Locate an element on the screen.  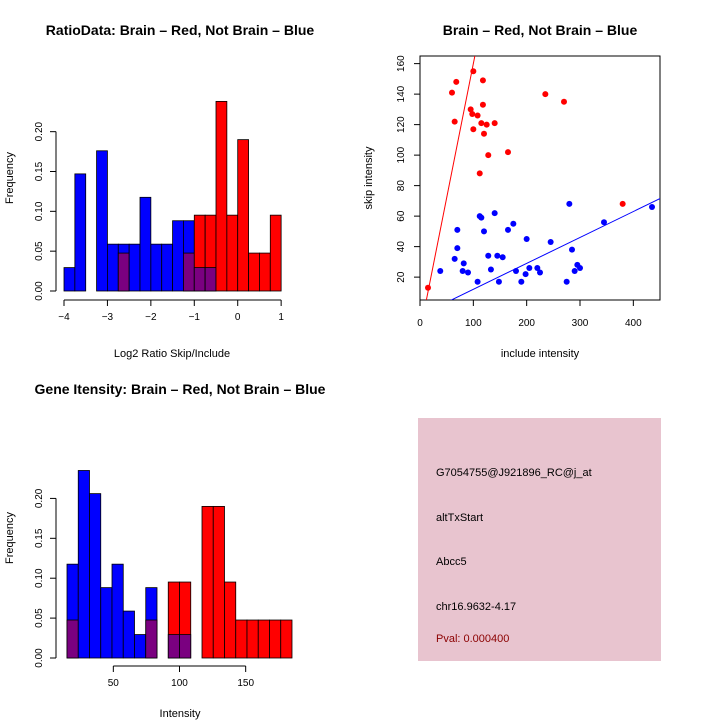
scatter-points is located at coordinates (540, 179).